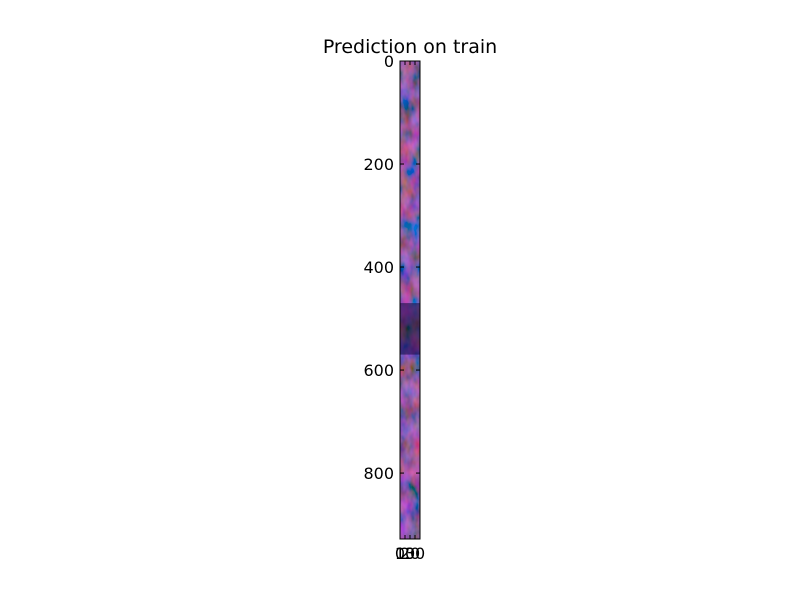 The width and height of the screenshot is (800, 604). Describe the element at coordinates (410, 553) in the screenshot. I see `x-tick-label: 20` at that location.